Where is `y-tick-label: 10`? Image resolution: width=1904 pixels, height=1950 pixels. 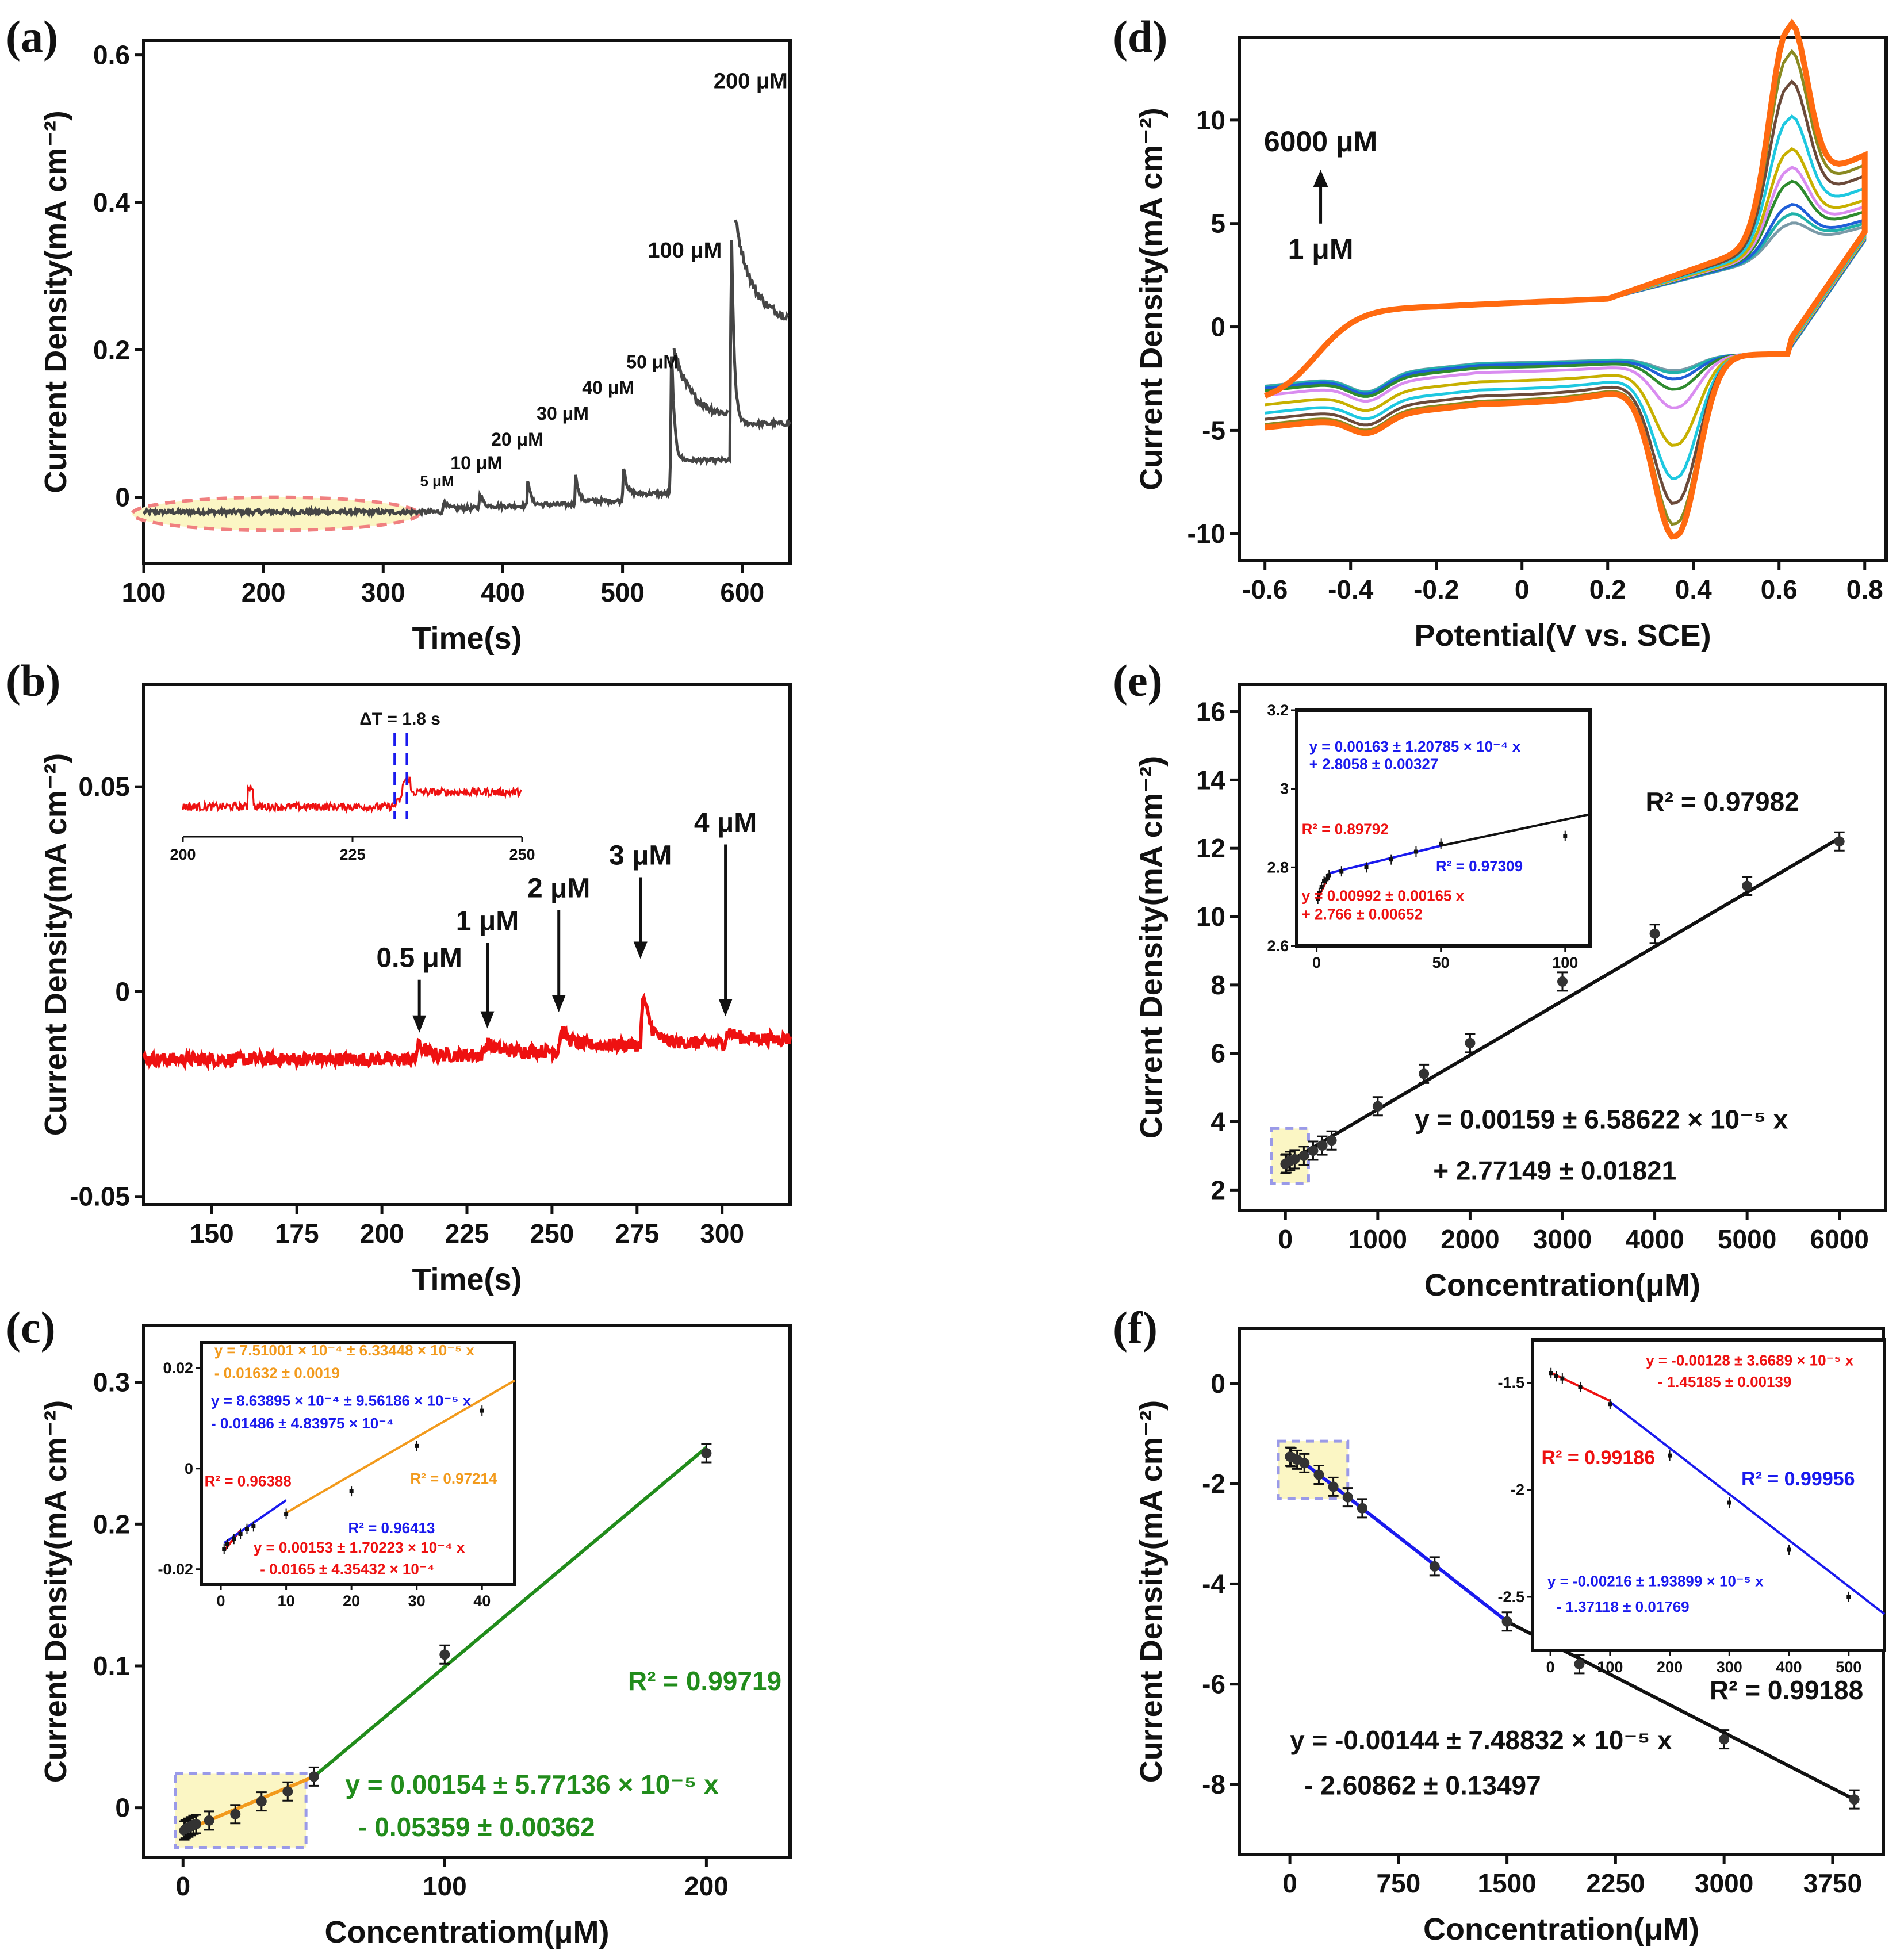 y-tick-label: 10 is located at coordinates (1210, 917).